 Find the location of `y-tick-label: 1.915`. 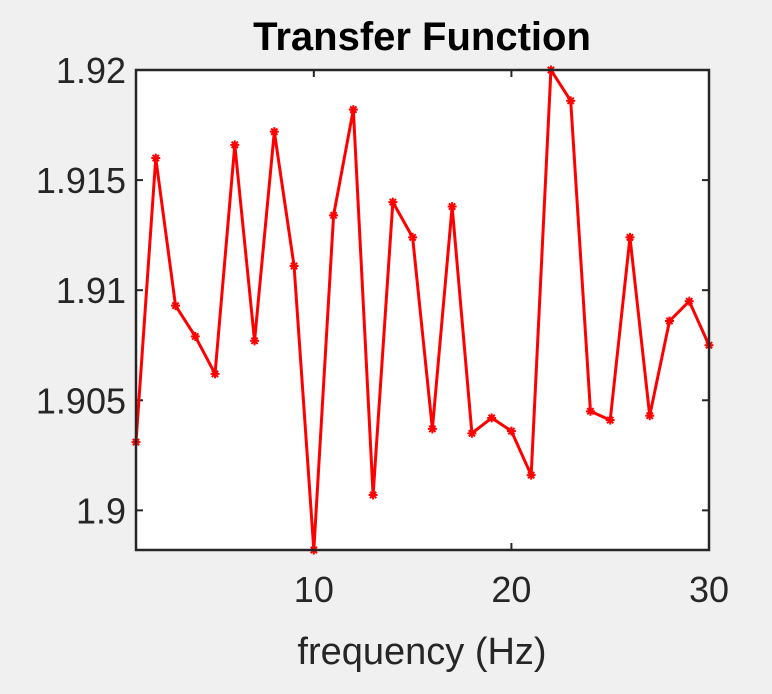

y-tick-label: 1.915 is located at coordinates (81, 180).